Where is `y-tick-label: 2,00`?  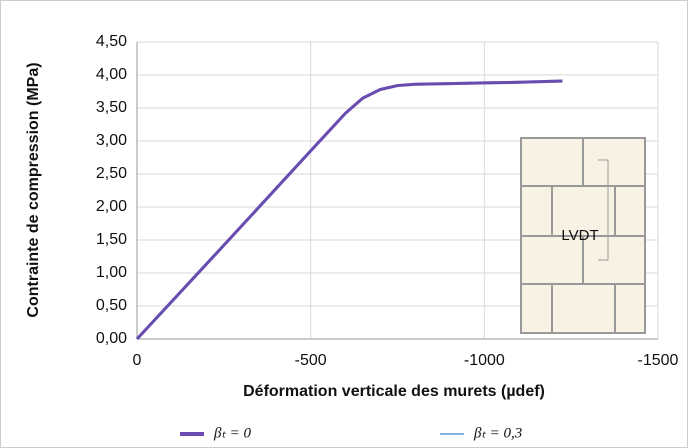 y-tick-label: 2,00 is located at coordinates (111, 206).